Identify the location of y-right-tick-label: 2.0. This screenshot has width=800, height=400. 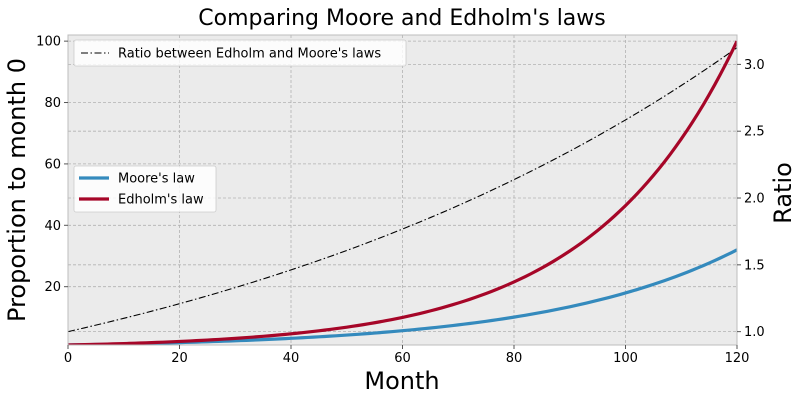
(754, 199).